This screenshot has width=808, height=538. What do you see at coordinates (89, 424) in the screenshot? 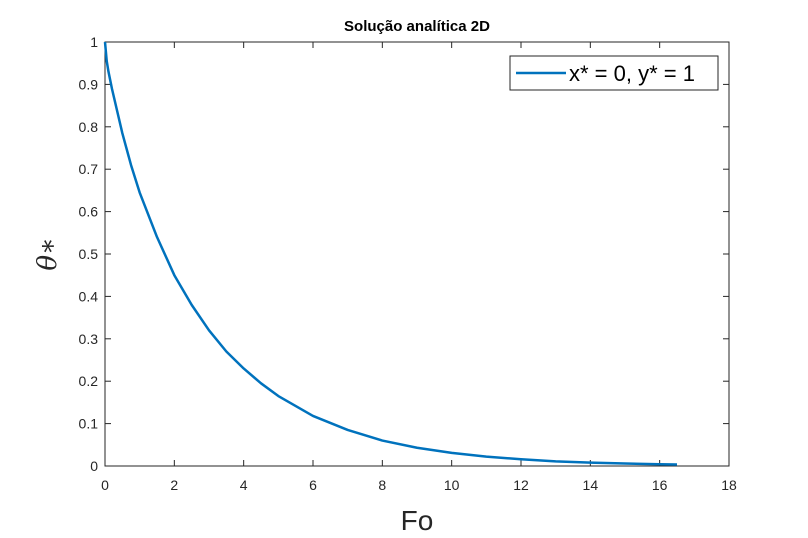
I see `y-tick-label: 0.1` at bounding box center [89, 424].